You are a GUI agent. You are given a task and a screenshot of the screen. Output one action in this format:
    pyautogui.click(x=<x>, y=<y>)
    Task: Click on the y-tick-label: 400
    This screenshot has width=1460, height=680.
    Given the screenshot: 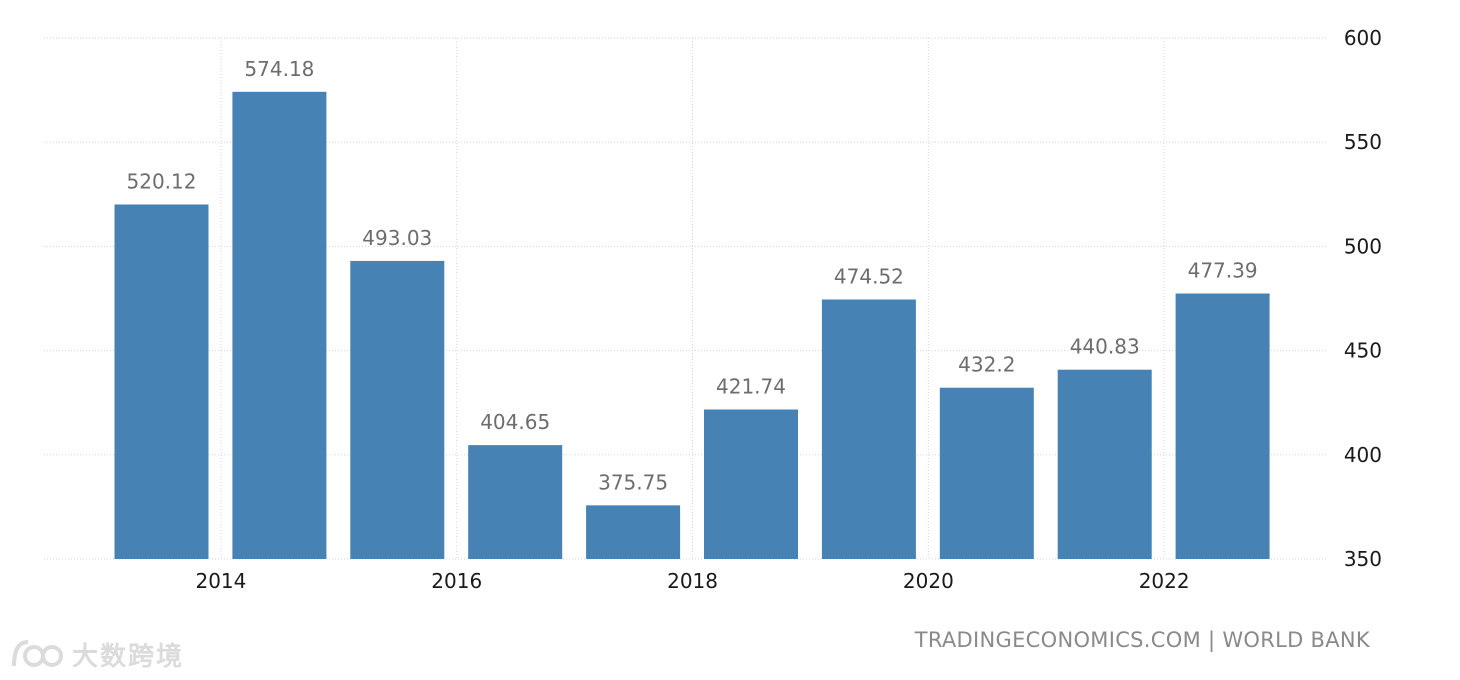 What is the action you would take?
    pyautogui.click(x=1363, y=455)
    